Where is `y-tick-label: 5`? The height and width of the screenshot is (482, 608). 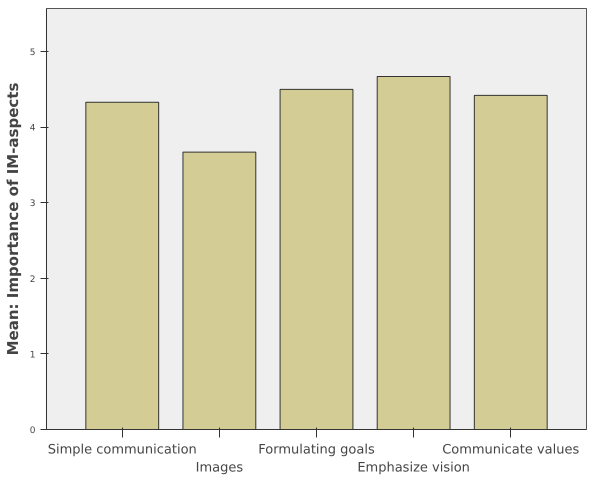
y-tick-label: 5 is located at coordinates (33, 53).